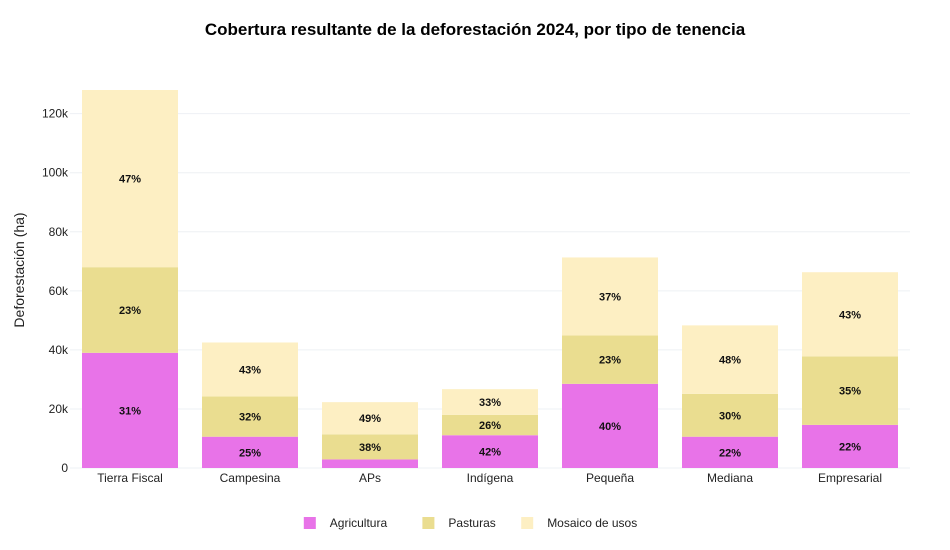 Image resolution: width=950 pixels, height=550 pixels. I want to click on legend-label: Agricultura, so click(359, 523).